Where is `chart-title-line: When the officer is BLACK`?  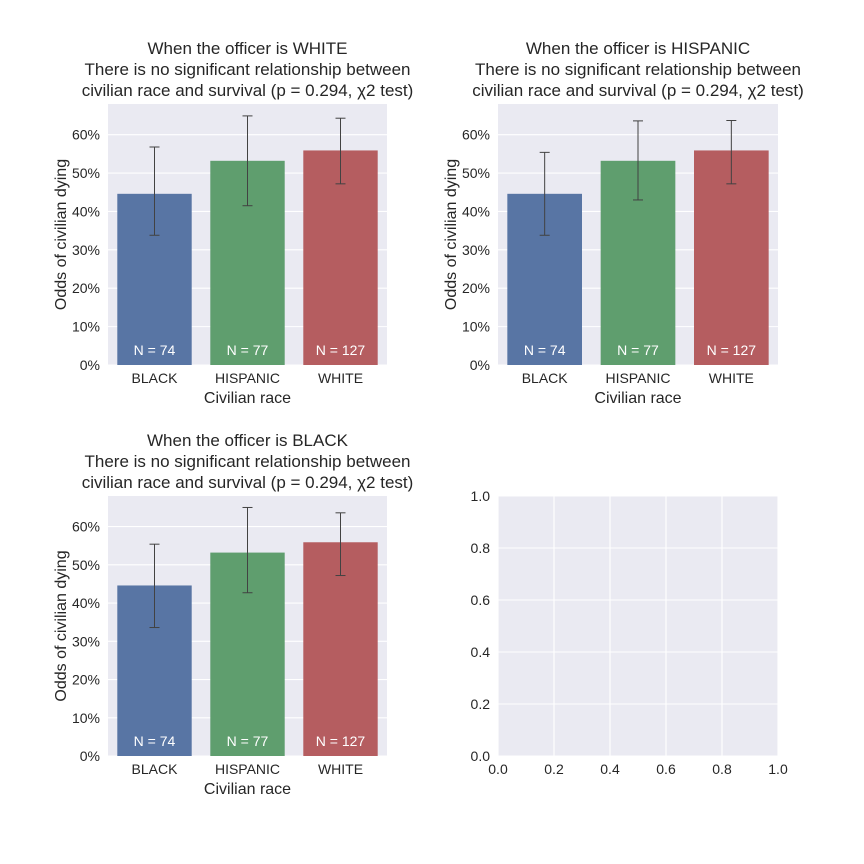
chart-title-line: When the officer is BLACK is located at coordinates (248, 440).